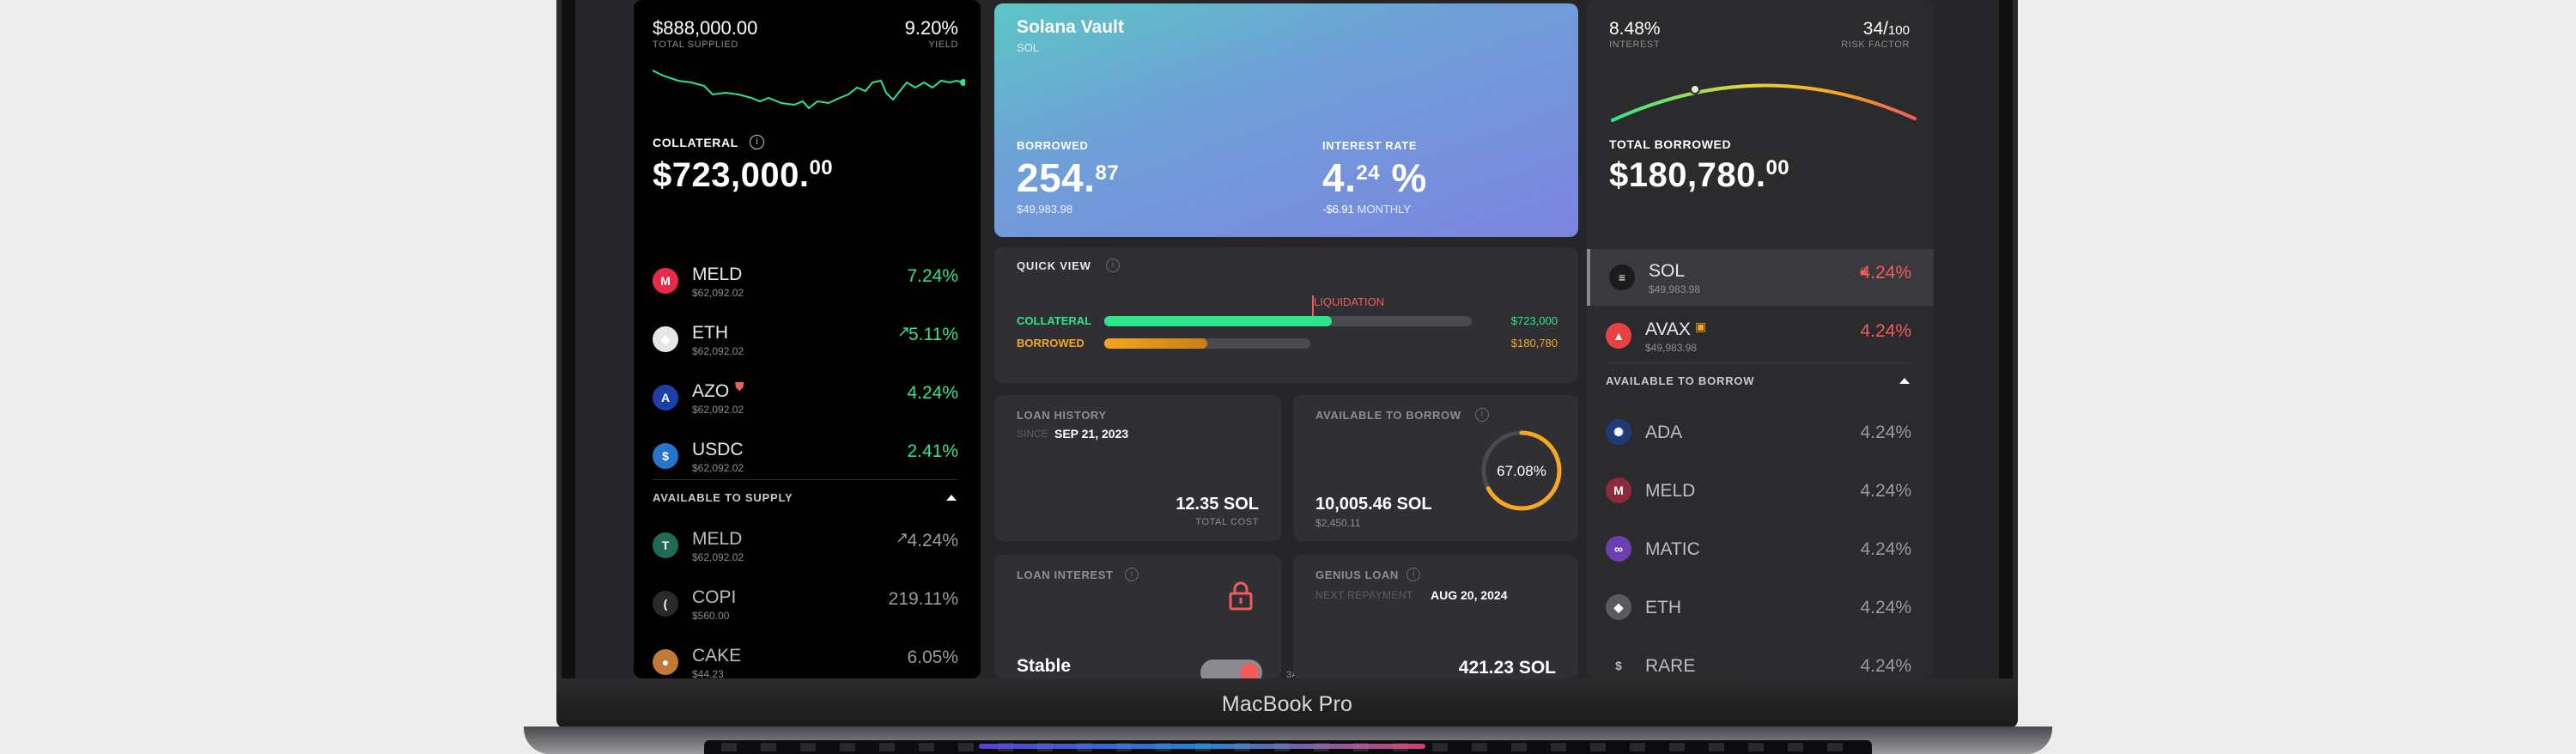 The height and width of the screenshot is (754, 2576). Describe the element at coordinates (1053, 146) in the screenshot. I see `borrowed-label: BORROWED` at that location.